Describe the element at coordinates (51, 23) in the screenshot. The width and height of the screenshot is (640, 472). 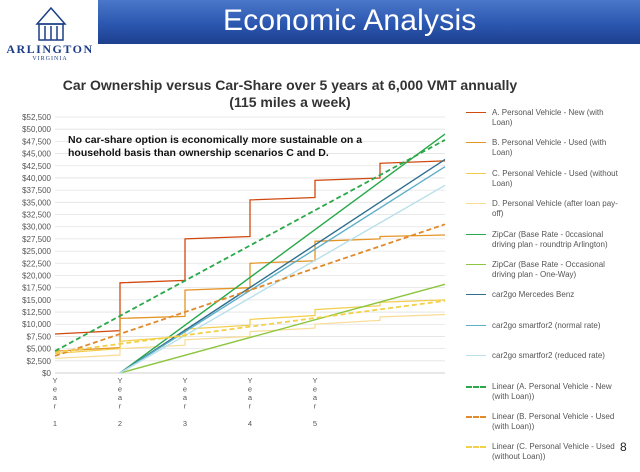
I see `building-icon` at that location.